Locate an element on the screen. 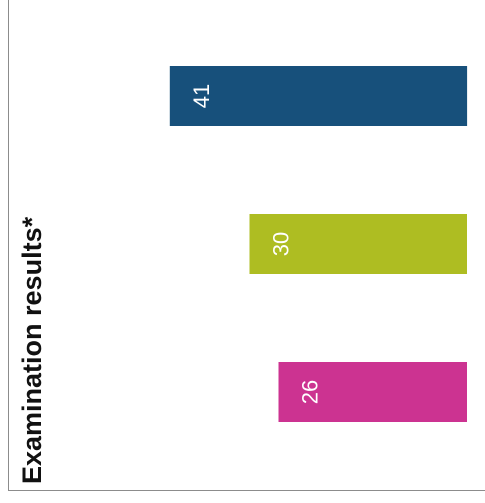  y-axis-title: Examination results* is located at coordinates (32, 350).